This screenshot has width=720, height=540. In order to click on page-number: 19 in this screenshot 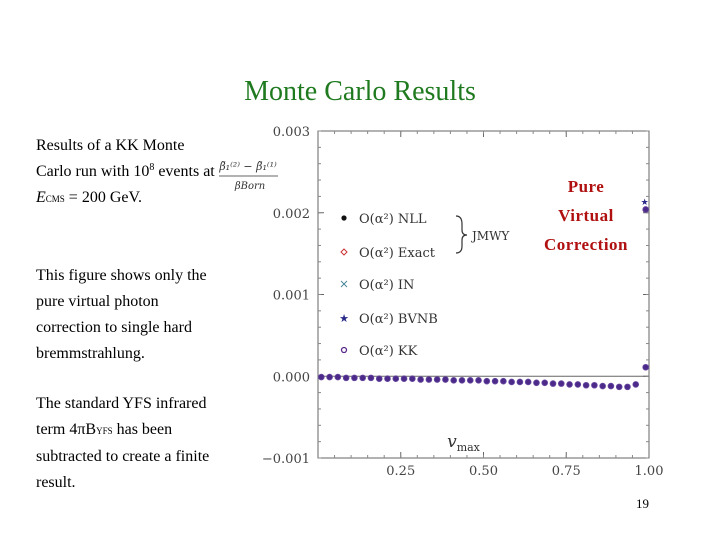, I will do `click(642, 503)`.